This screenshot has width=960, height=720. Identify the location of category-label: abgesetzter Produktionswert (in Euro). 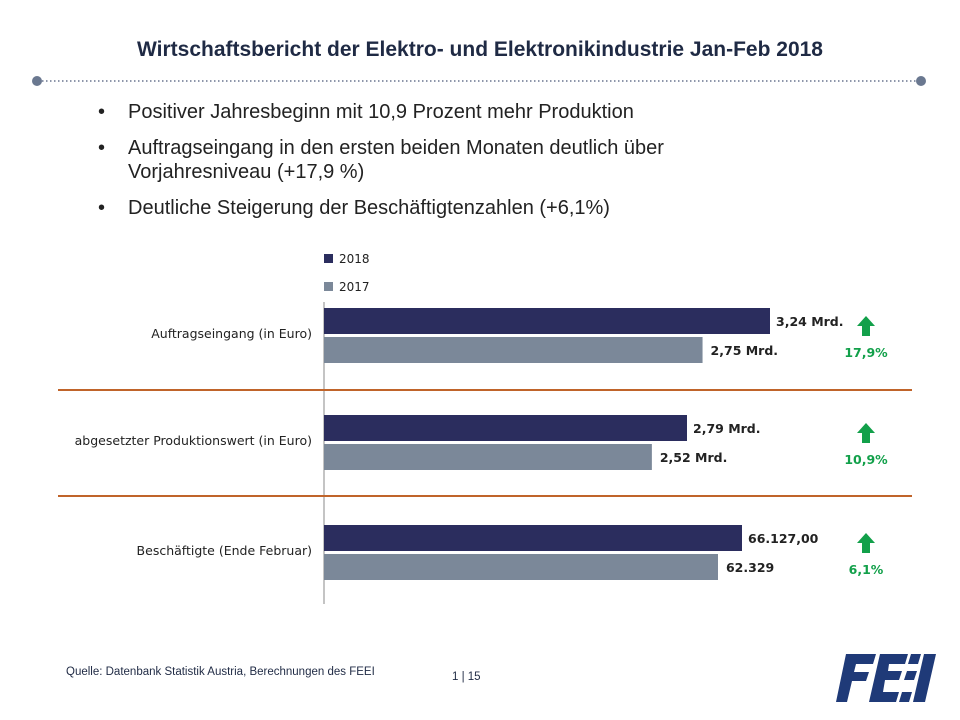
(193, 440).